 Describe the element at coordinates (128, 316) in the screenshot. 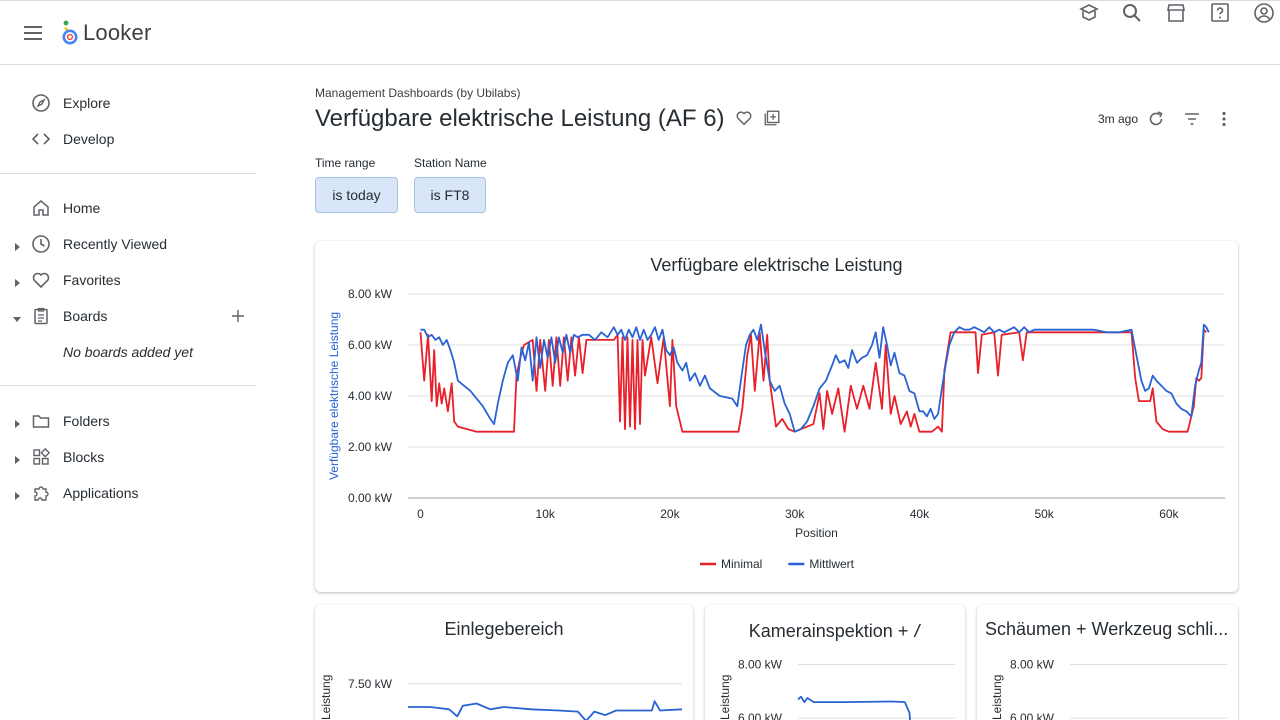

I see `sidebar-item-boards: Boards` at that location.